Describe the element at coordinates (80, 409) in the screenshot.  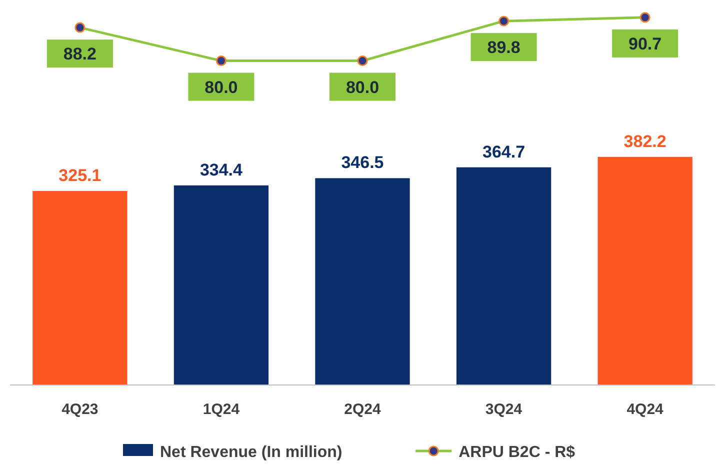
I see `x-tick-label: 4Q23` at that location.